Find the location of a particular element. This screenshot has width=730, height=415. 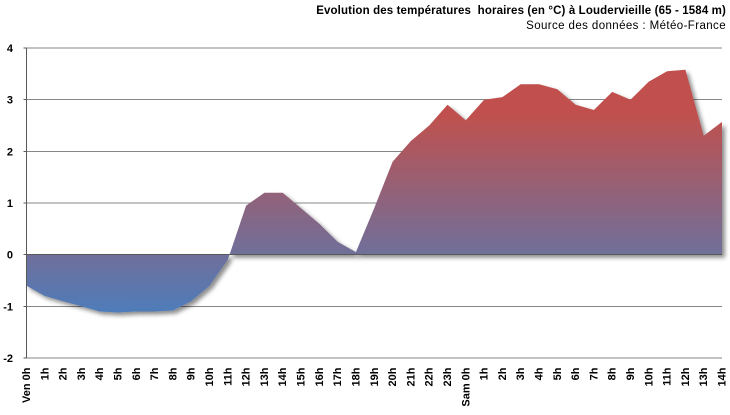

svg-text: Sam 0h is located at coordinates (466, 386).